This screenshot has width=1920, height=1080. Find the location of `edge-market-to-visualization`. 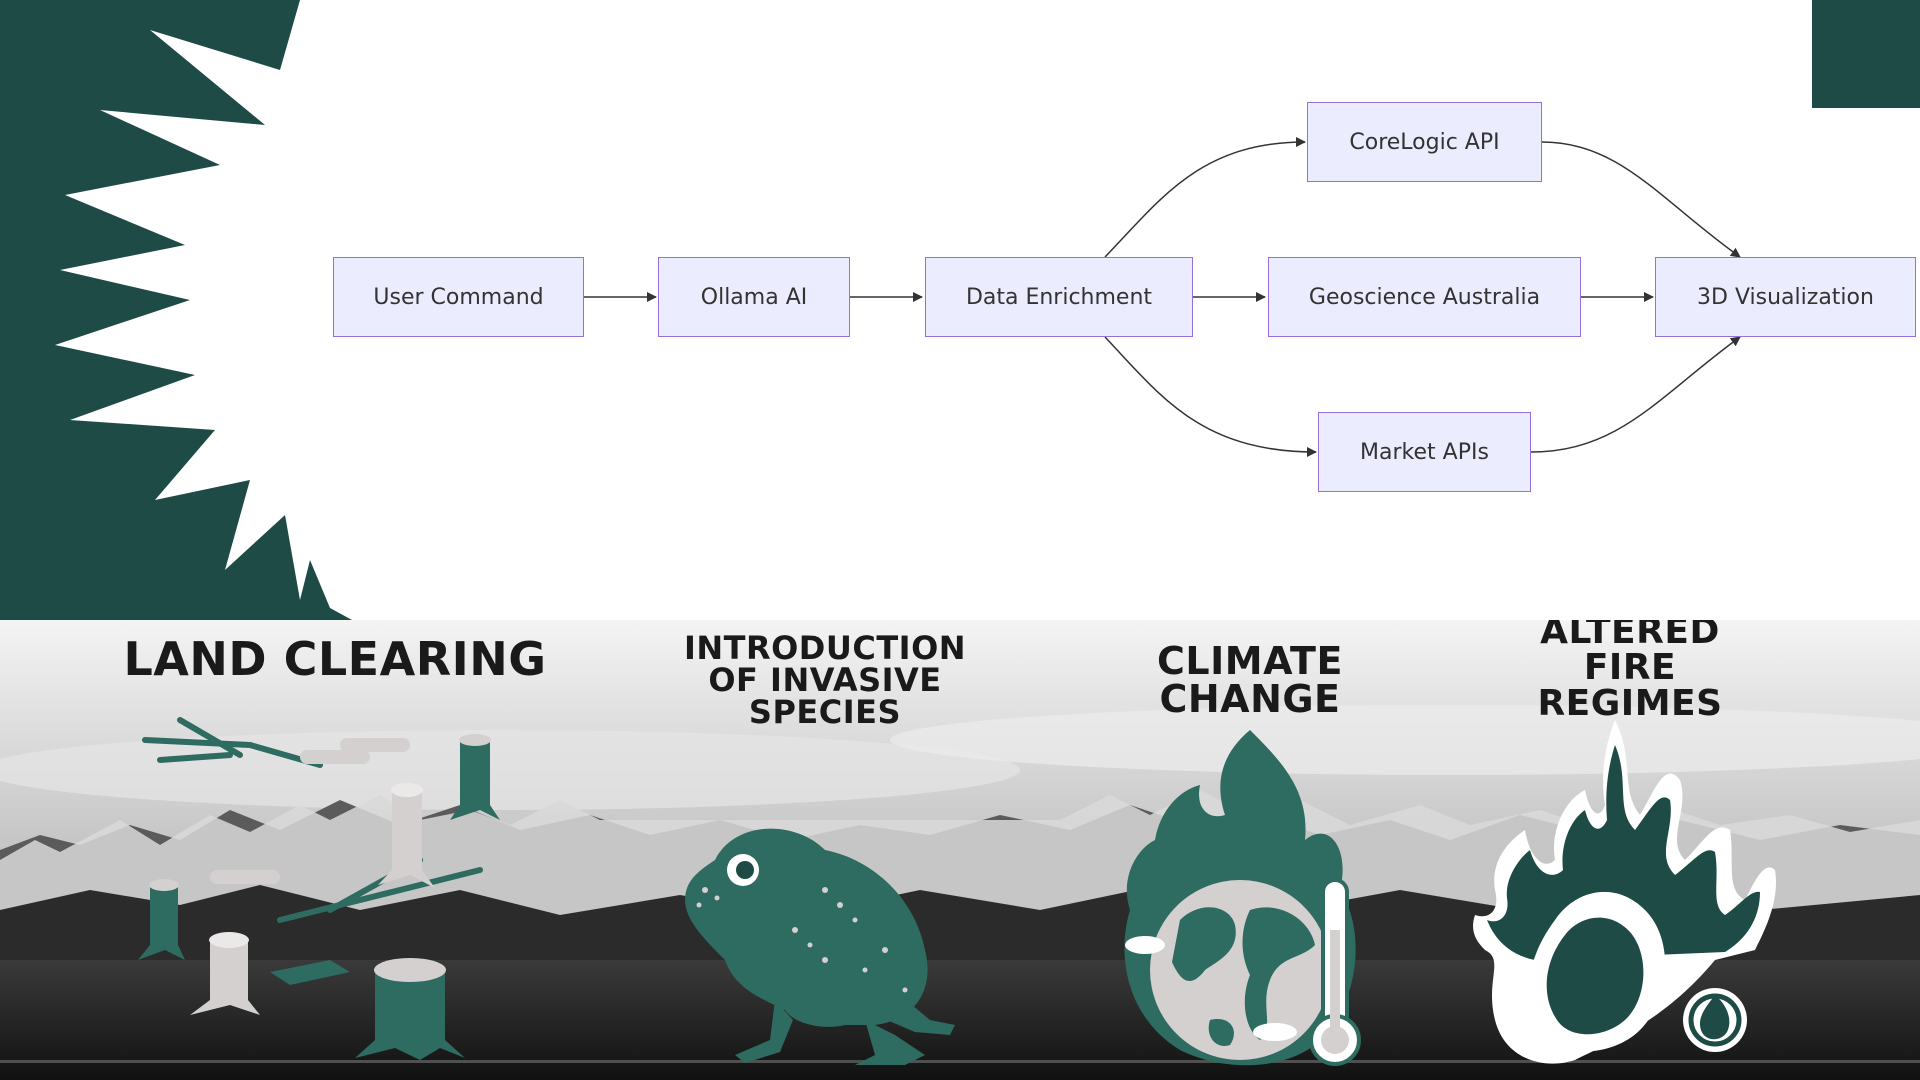

edge-market-to-visualization is located at coordinates (1635, 394).